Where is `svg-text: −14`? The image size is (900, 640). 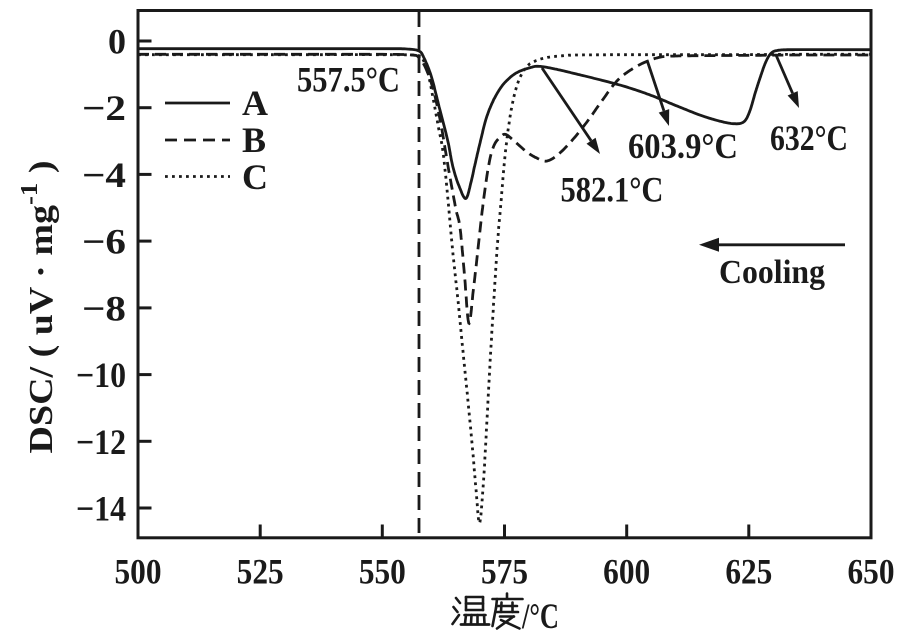 svg-text: −14 is located at coordinates (101, 508).